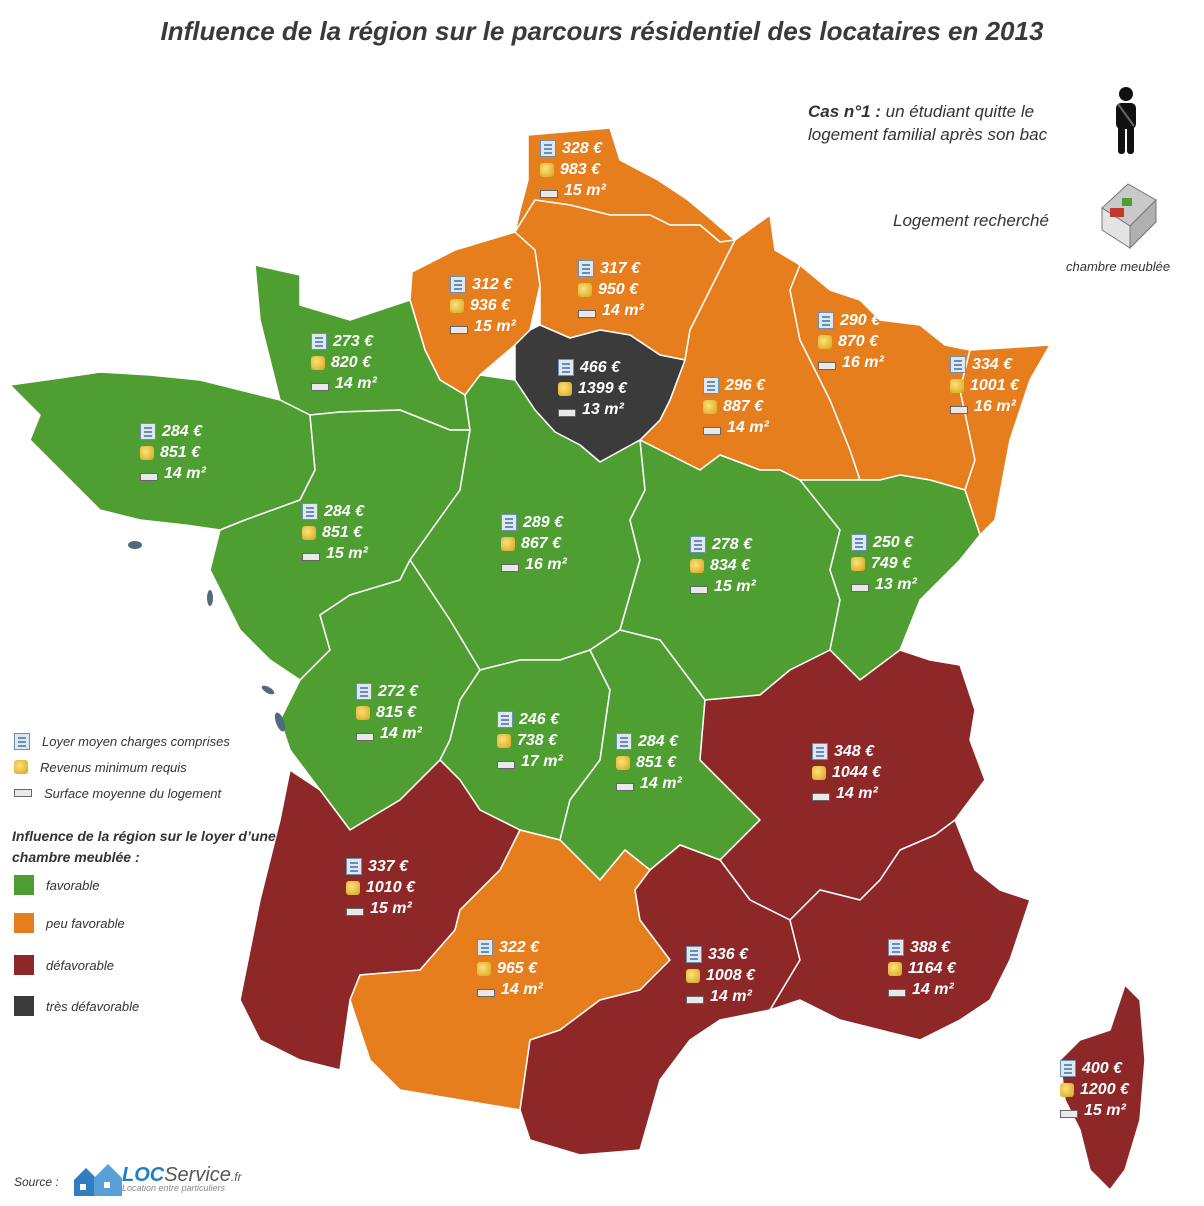 This screenshot has width=1204, height=1206. I want to click on rent-value: 312 €, so click(492, 284).